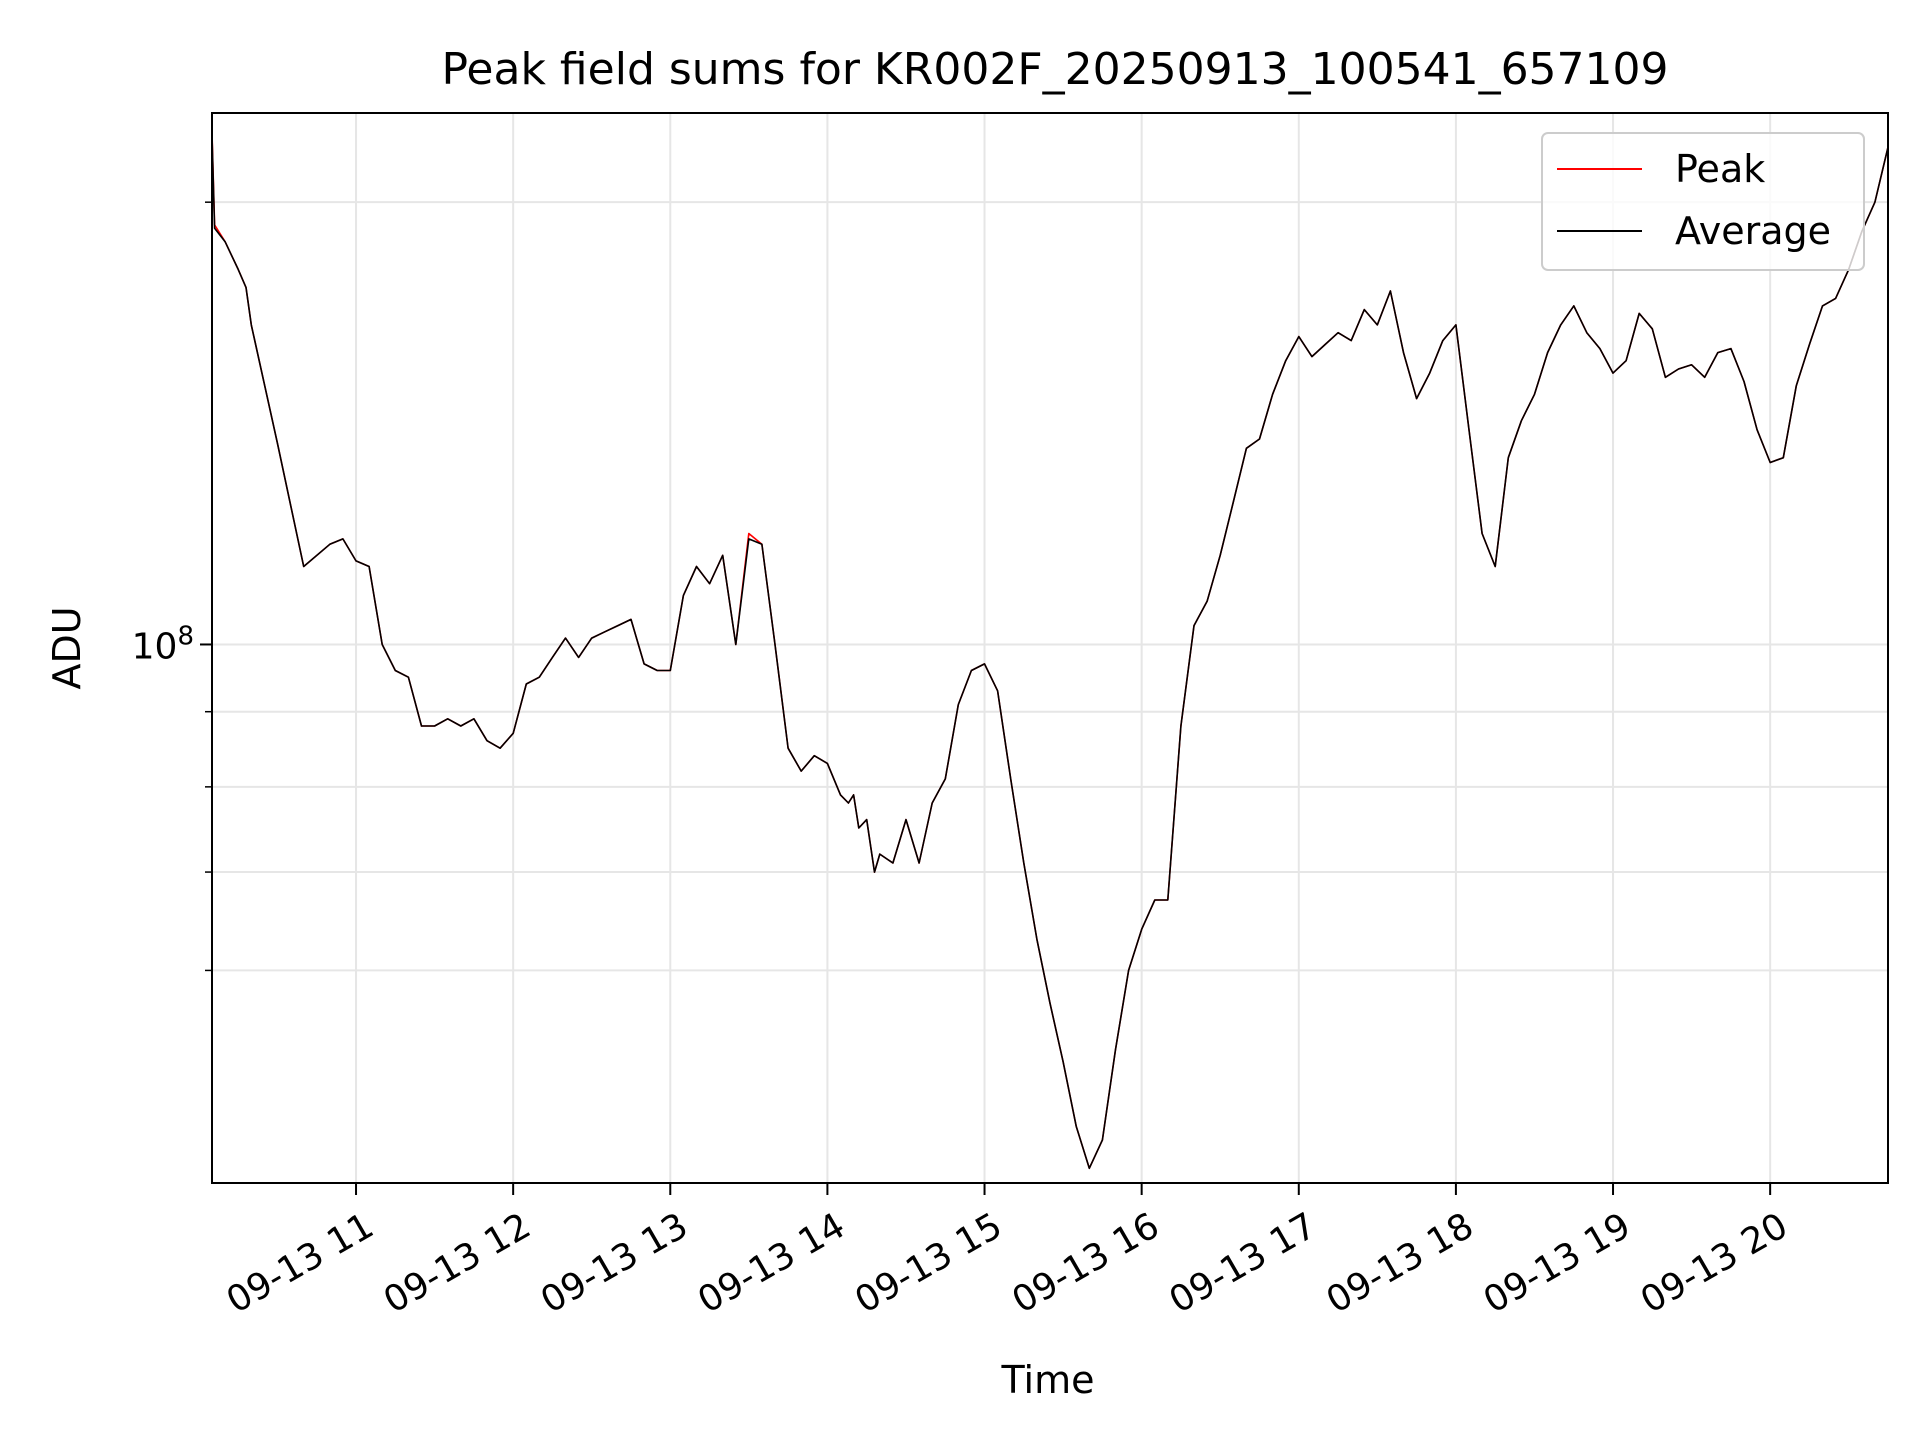 This screenshot has height=1444, width=1920. Describe the element at coordinates (1753, 231) in the screenshot. I see `legend-label-average: Average` at that location.